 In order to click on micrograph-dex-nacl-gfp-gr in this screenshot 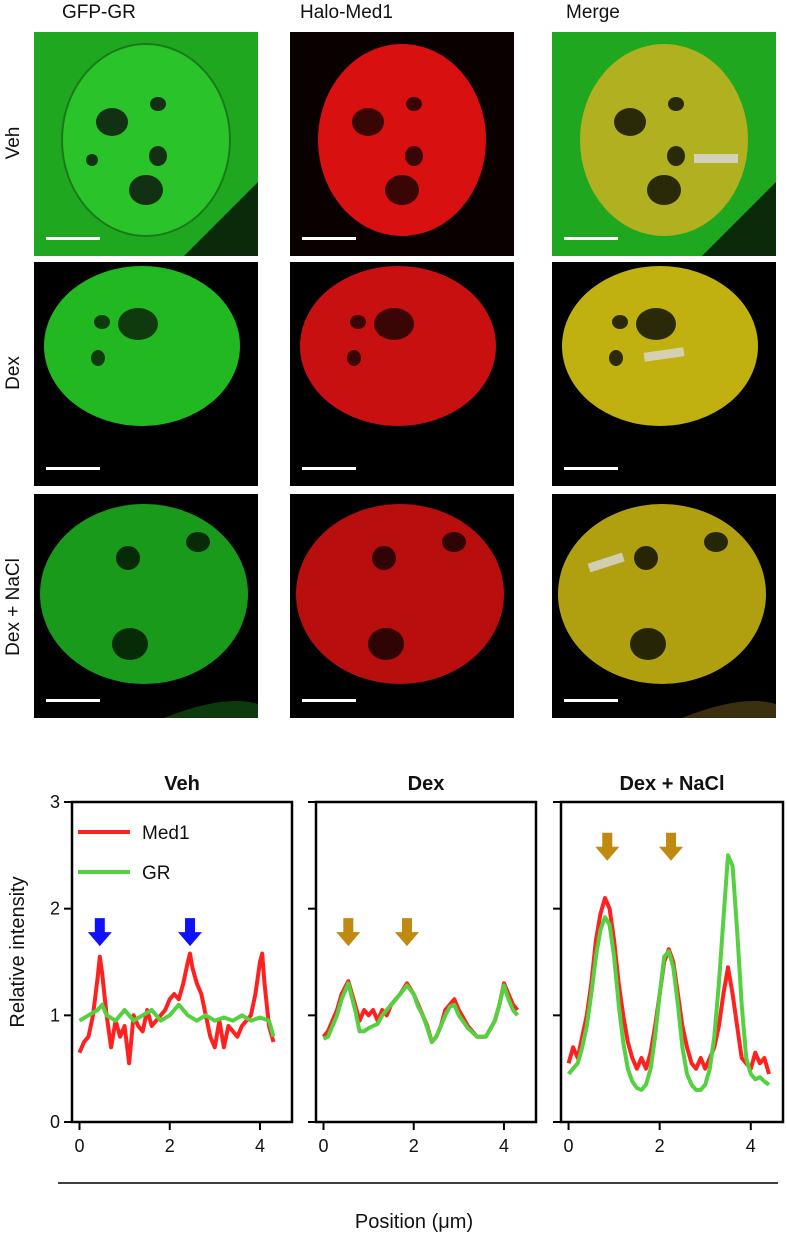, I will do `click(146, 606)`.